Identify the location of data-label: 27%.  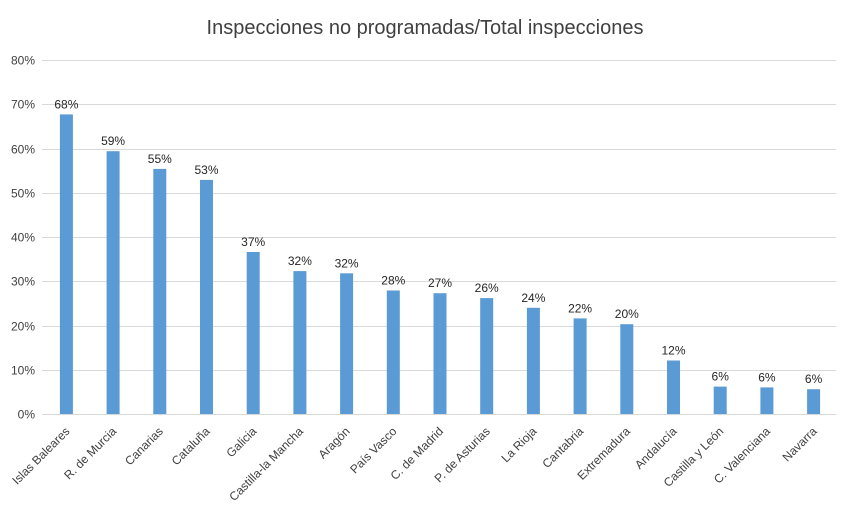
(440, 283).